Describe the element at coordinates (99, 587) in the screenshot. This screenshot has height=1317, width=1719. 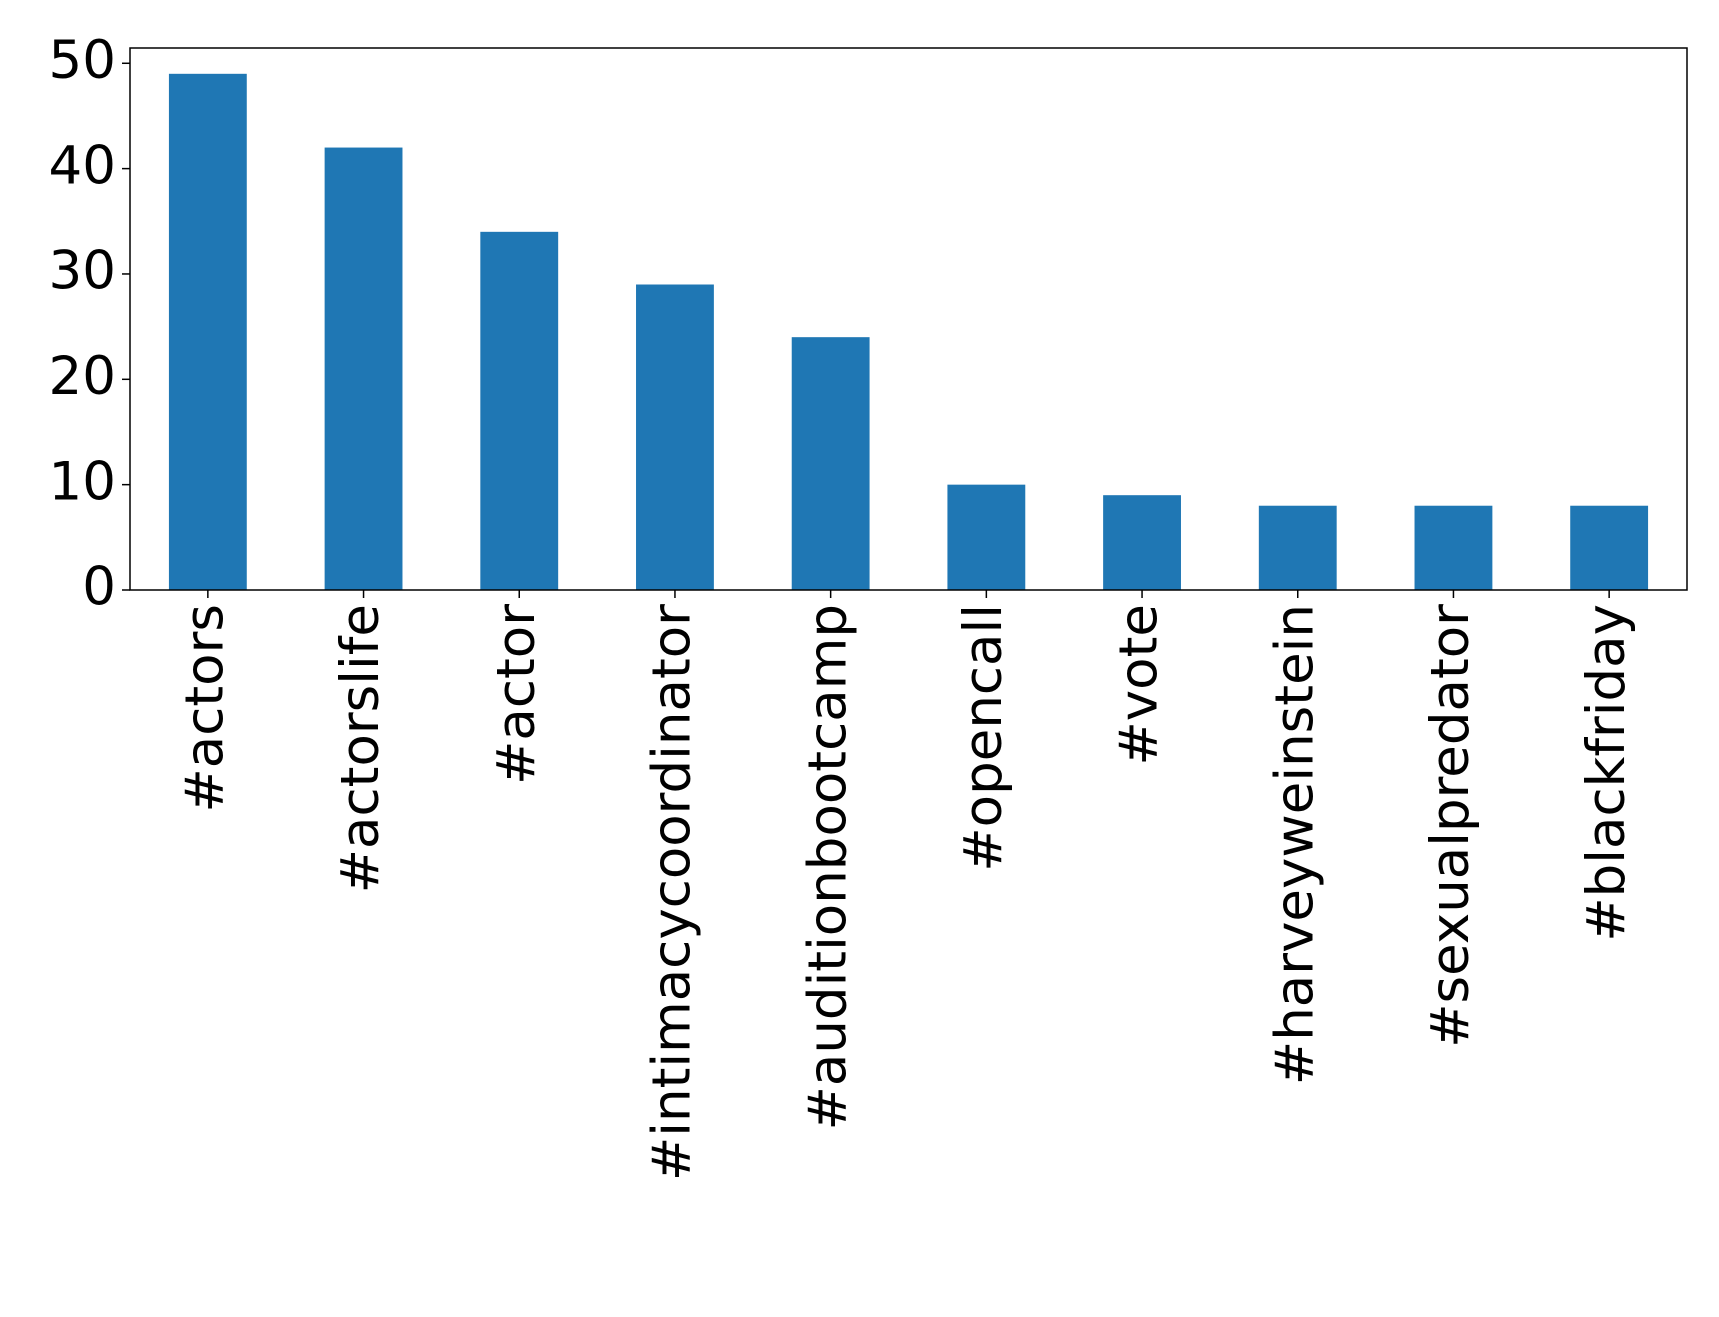
I see `y-tick-label: 0` at that location.